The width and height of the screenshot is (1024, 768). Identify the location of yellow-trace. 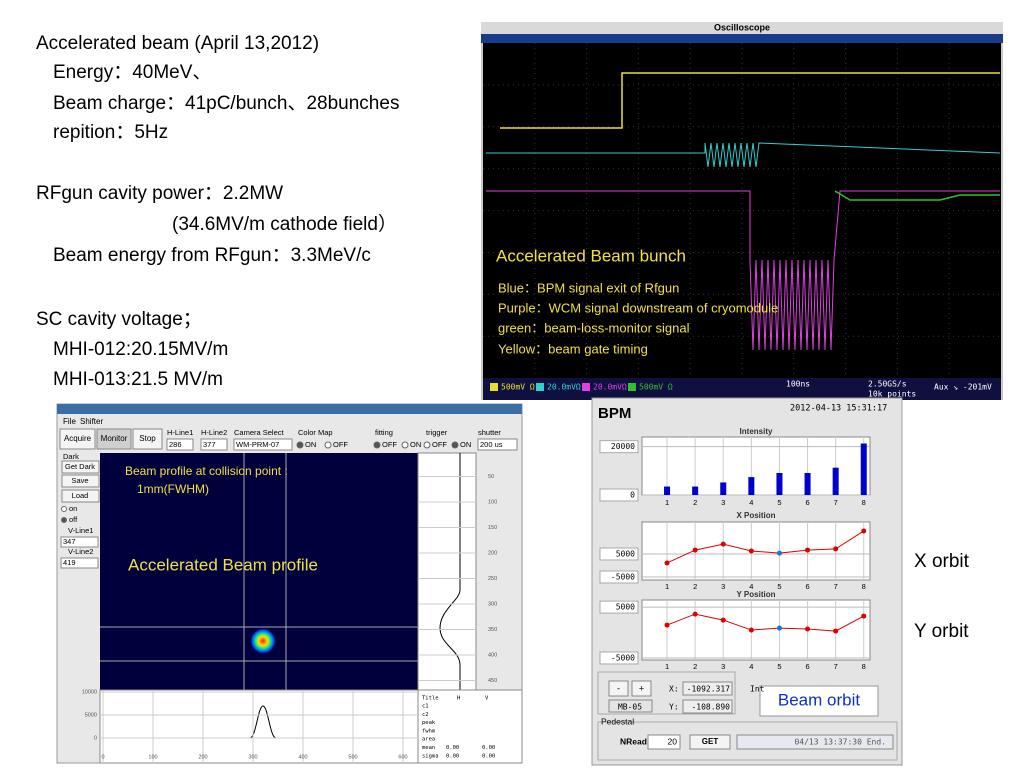
(750, 100).